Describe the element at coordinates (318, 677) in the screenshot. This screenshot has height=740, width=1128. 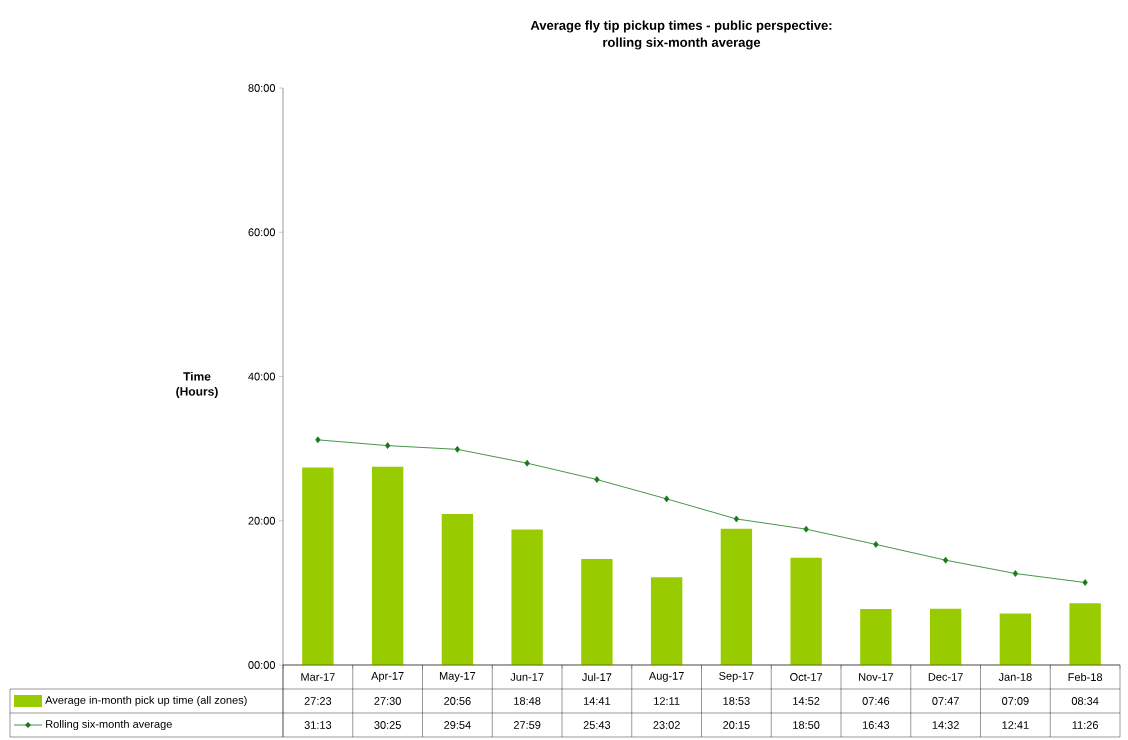
I see `x-tick-label: Mar-17` at that location.